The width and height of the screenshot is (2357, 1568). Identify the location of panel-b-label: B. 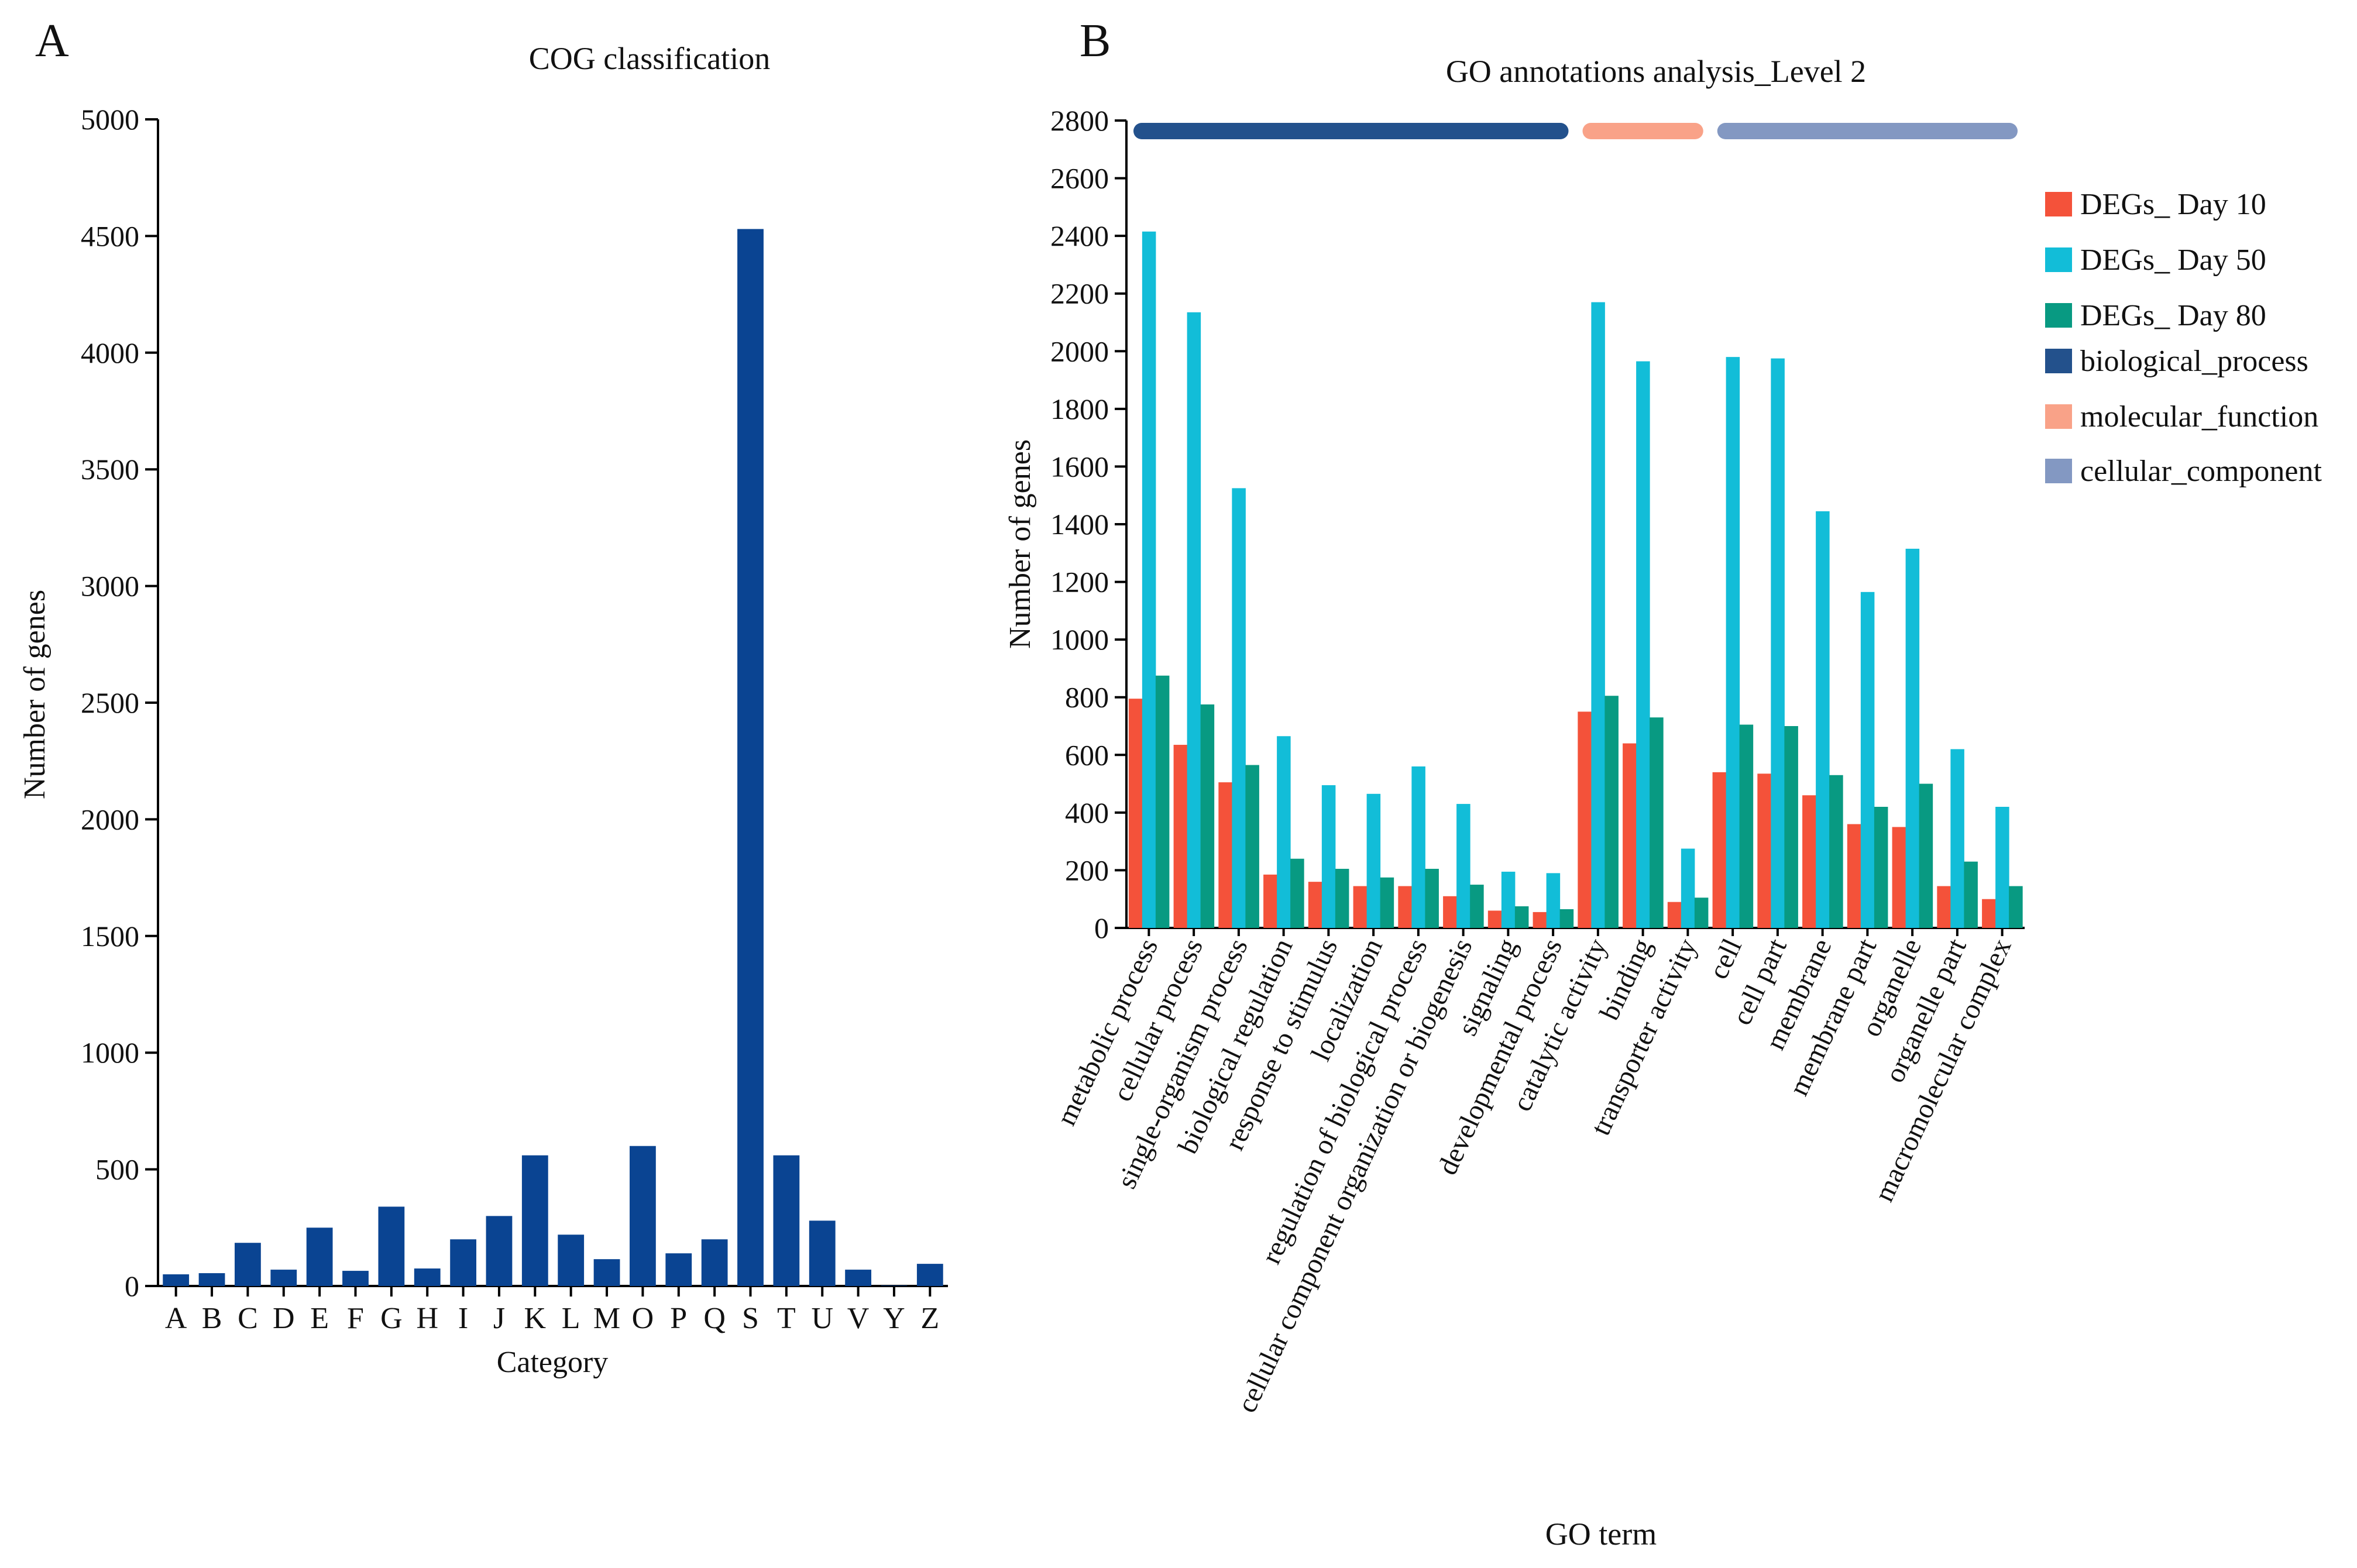
(1095, 41).